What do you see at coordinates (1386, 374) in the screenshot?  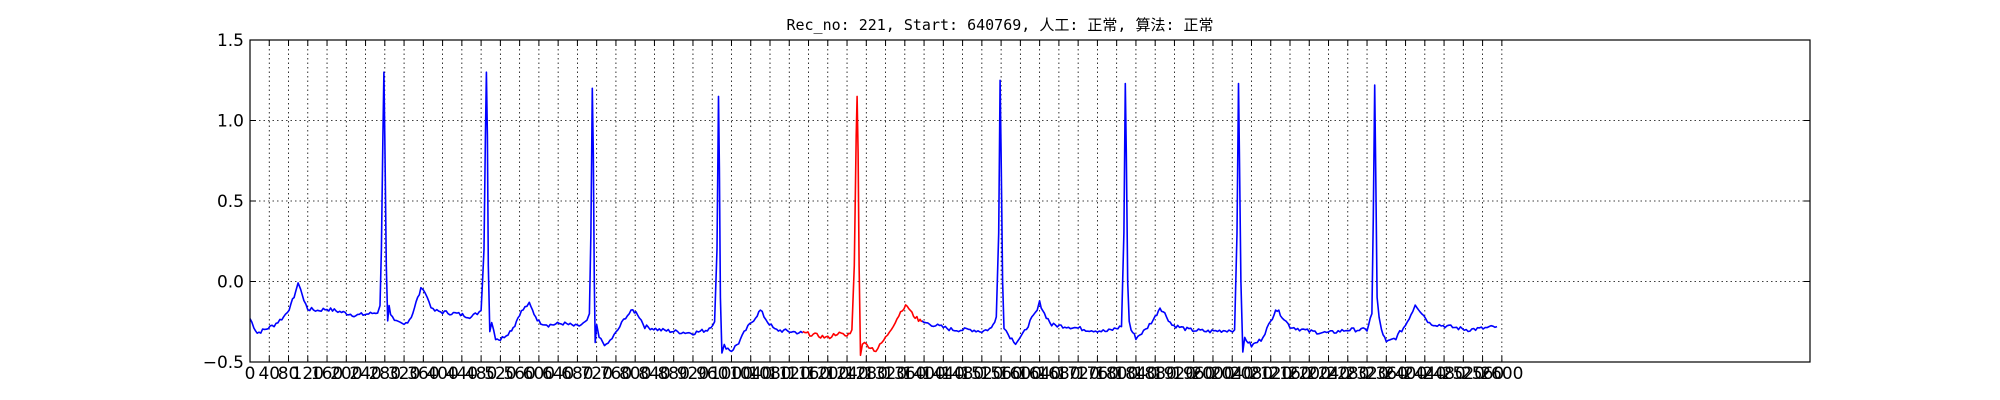 I see `x-tick-label: 2360` at bounding box center [1386, 374].